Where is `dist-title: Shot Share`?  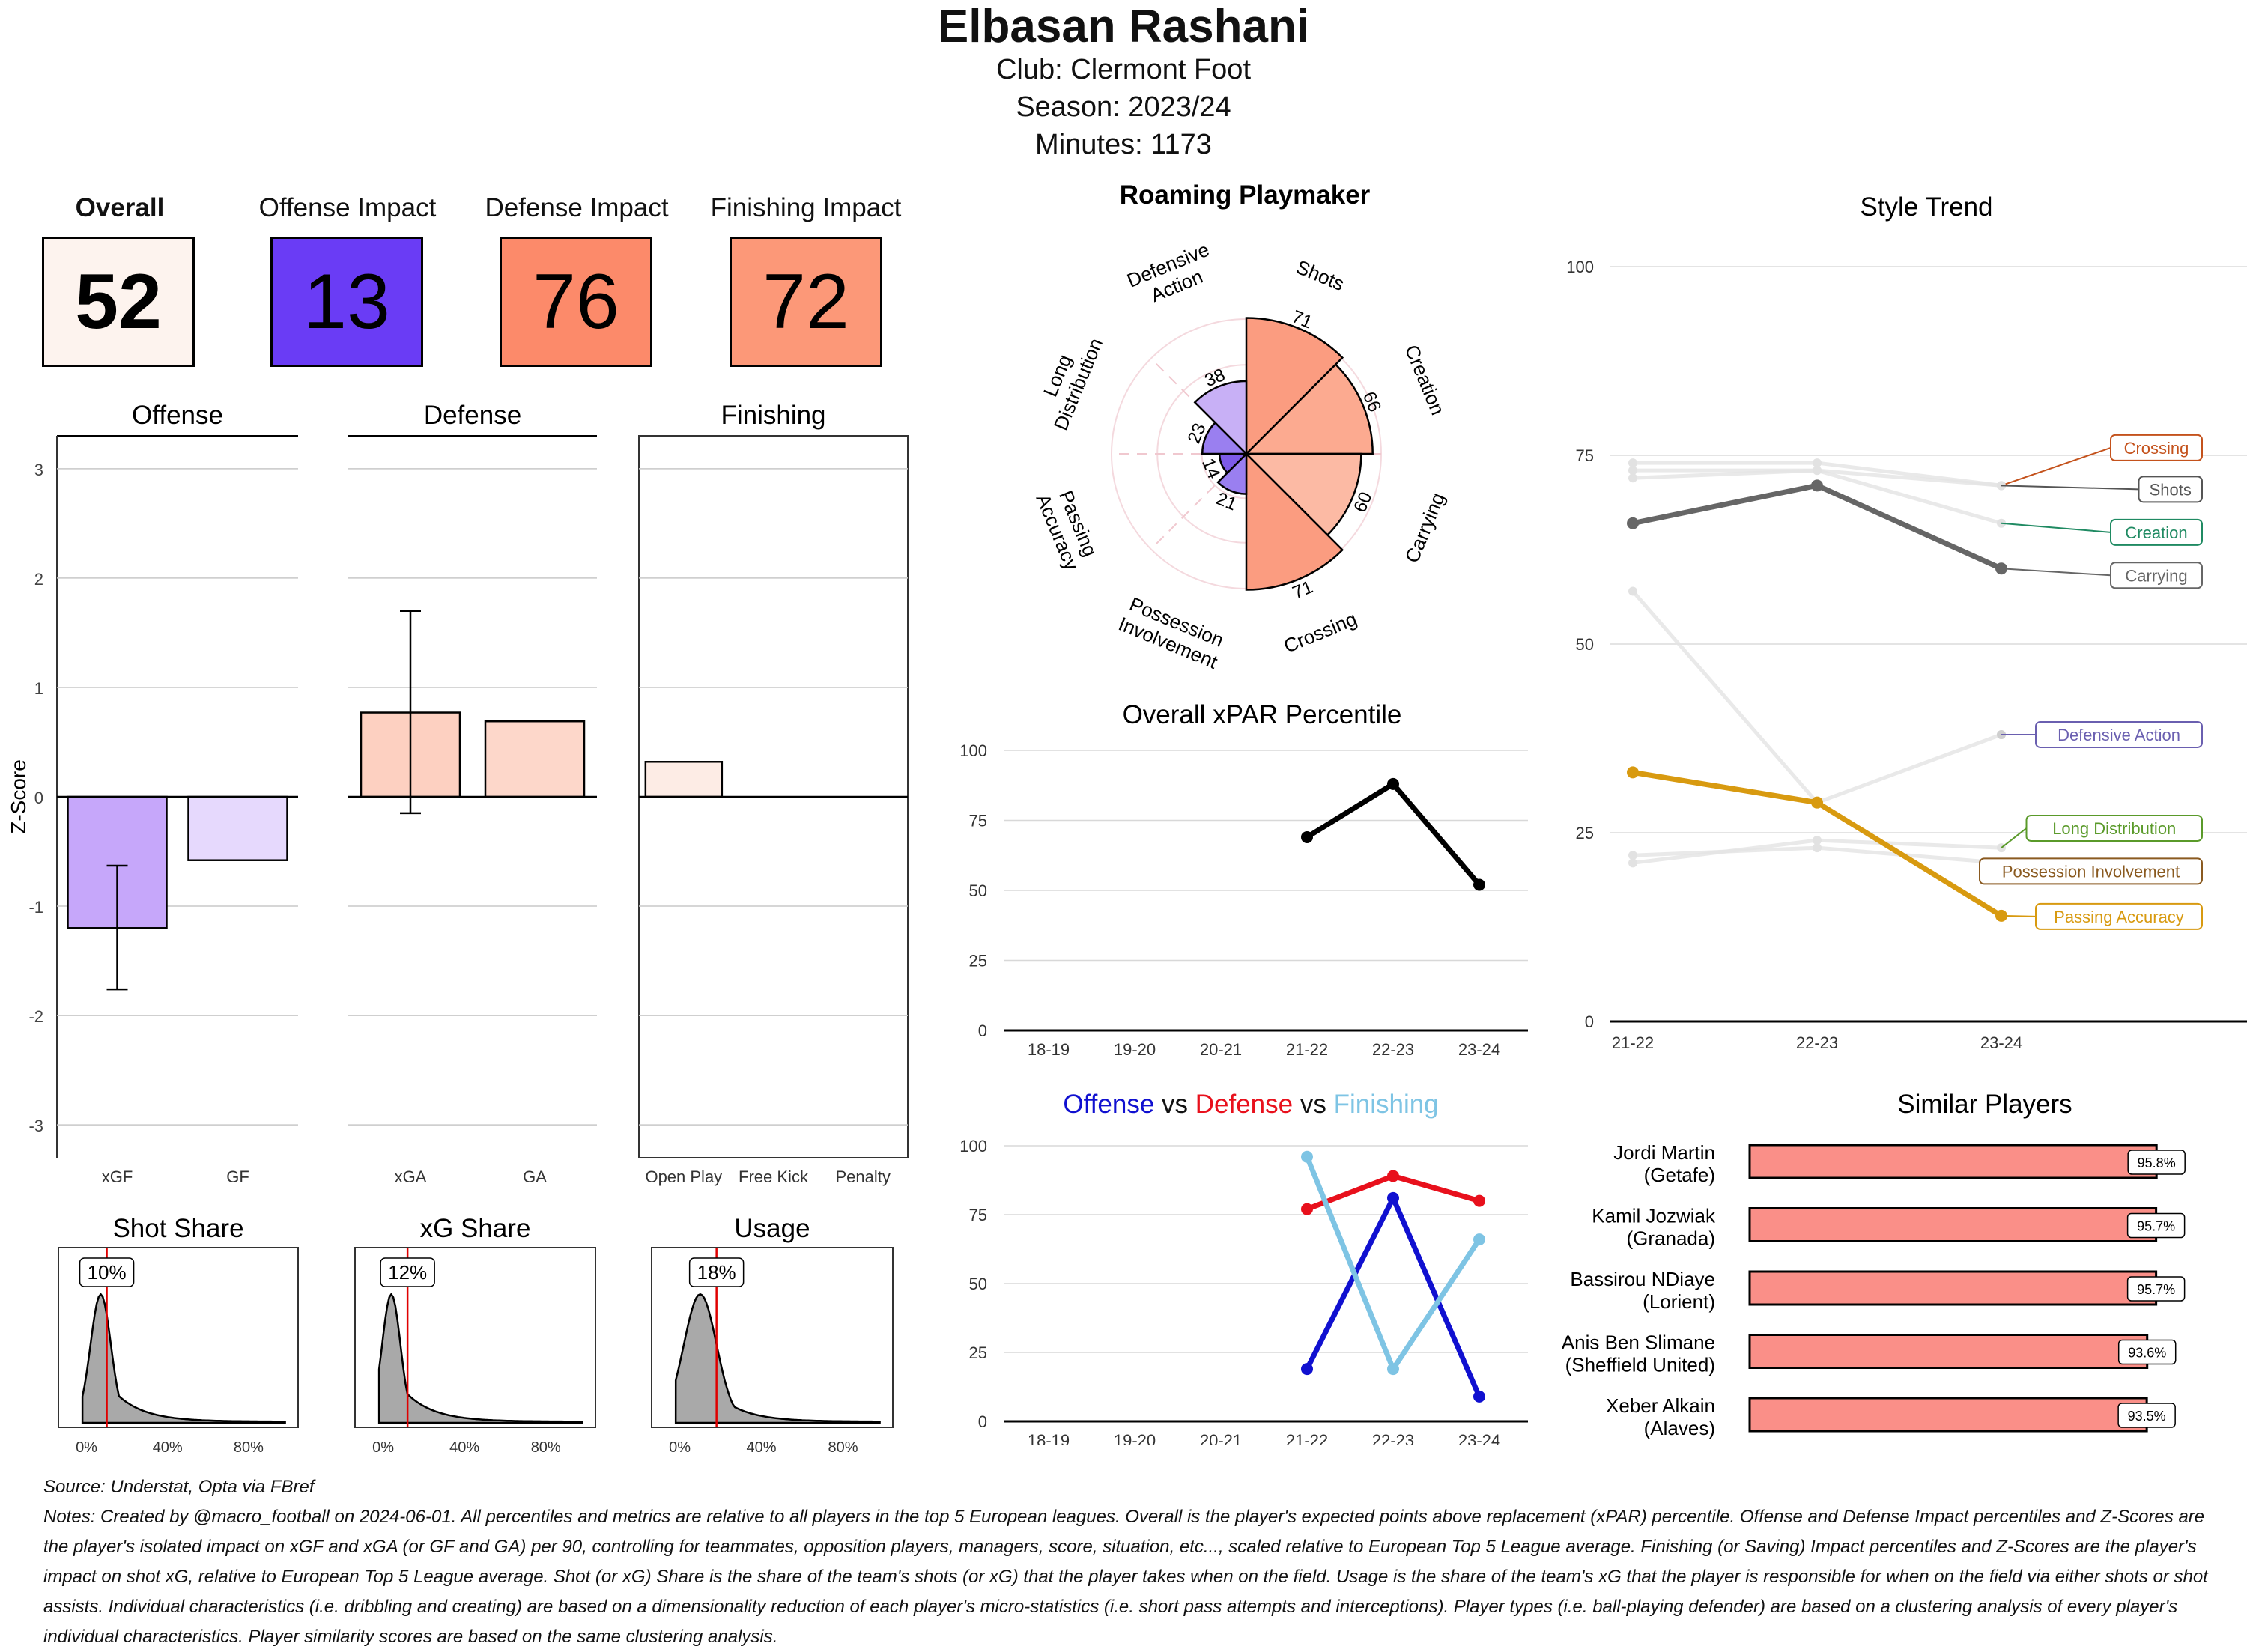 dist-title: Shot Share is located at coordinates (177, 1228).